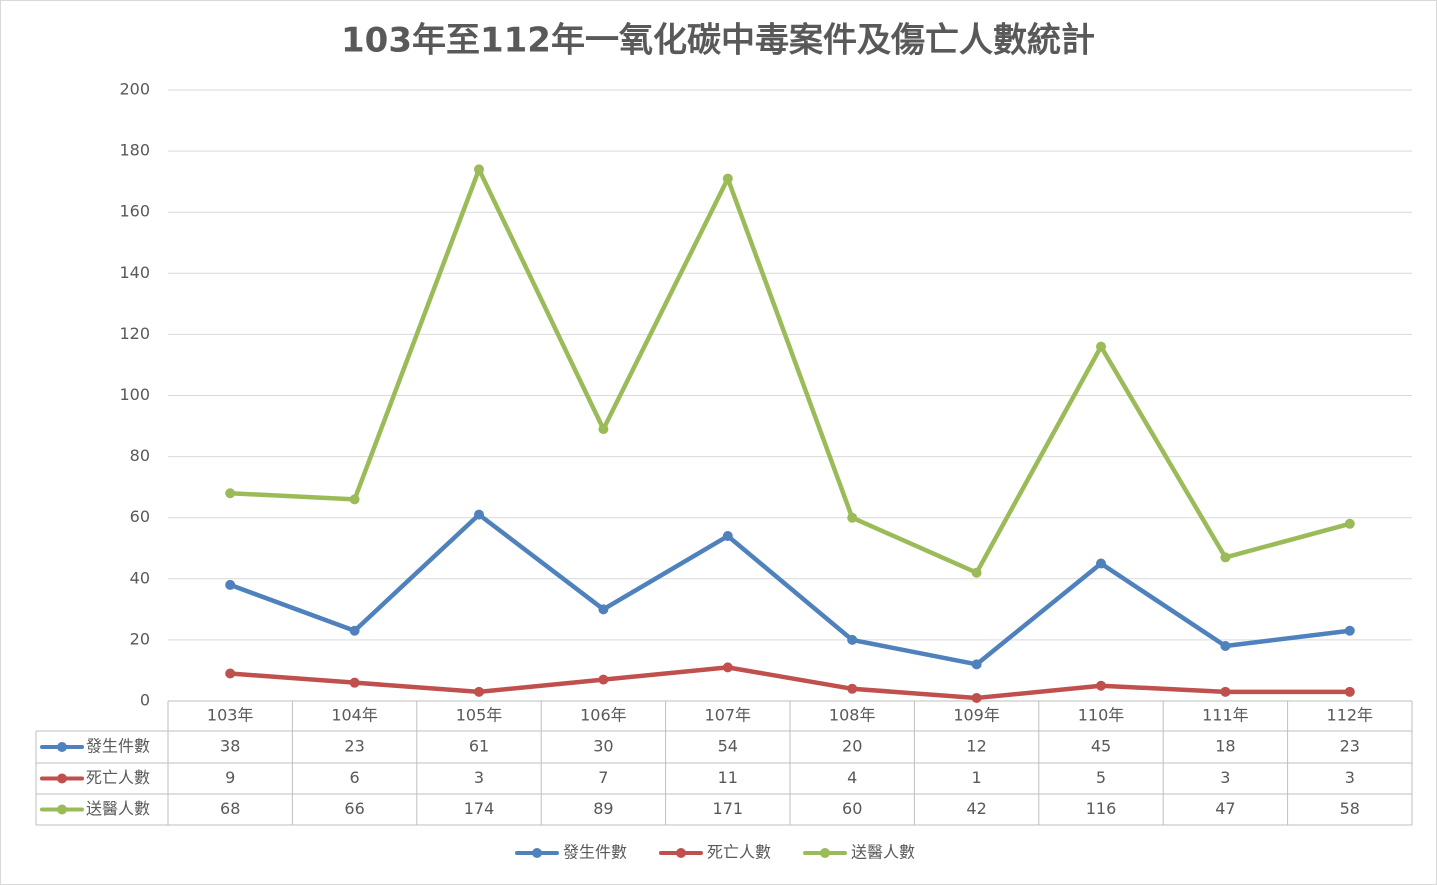 This screenshot has width=1437, height=885. Describe the element at coordinates (1225, 746) in the screenshot. I see `table-value: 18` at that location.